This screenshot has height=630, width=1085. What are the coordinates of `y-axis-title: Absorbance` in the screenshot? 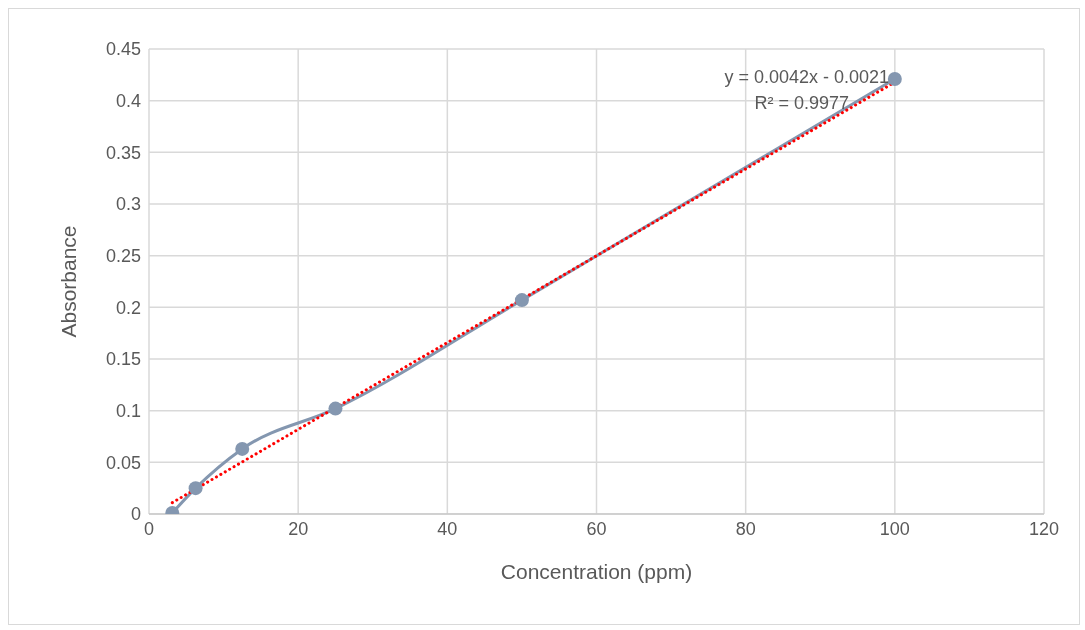 It's located at (69, 281).